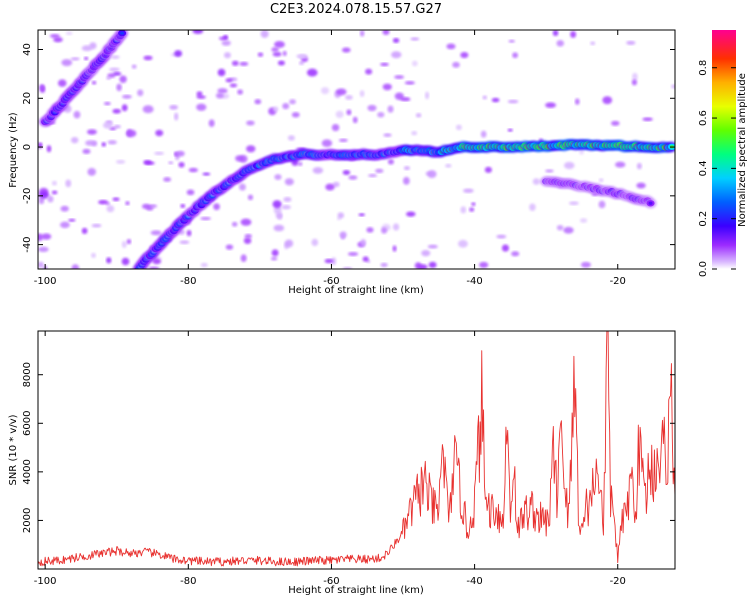 The width and height of the screenshot is (750, 600). What do you see at coordinates (13, 150) in the screenshot?
I see `spectrogram-y-label: Frequency (Hz)` at bounding box center [13, 150].